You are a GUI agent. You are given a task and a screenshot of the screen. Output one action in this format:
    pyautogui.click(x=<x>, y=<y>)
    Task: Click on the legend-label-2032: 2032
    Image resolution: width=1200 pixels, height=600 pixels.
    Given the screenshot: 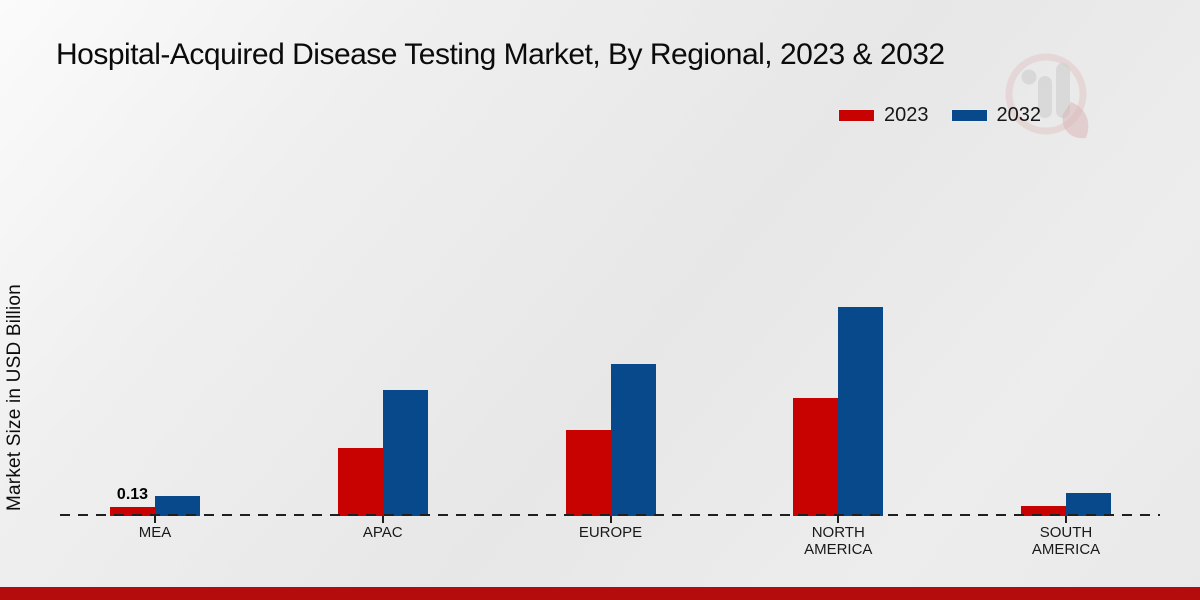 What is the action you would take?
    pyautogui.click(x=1019, y=115)
    